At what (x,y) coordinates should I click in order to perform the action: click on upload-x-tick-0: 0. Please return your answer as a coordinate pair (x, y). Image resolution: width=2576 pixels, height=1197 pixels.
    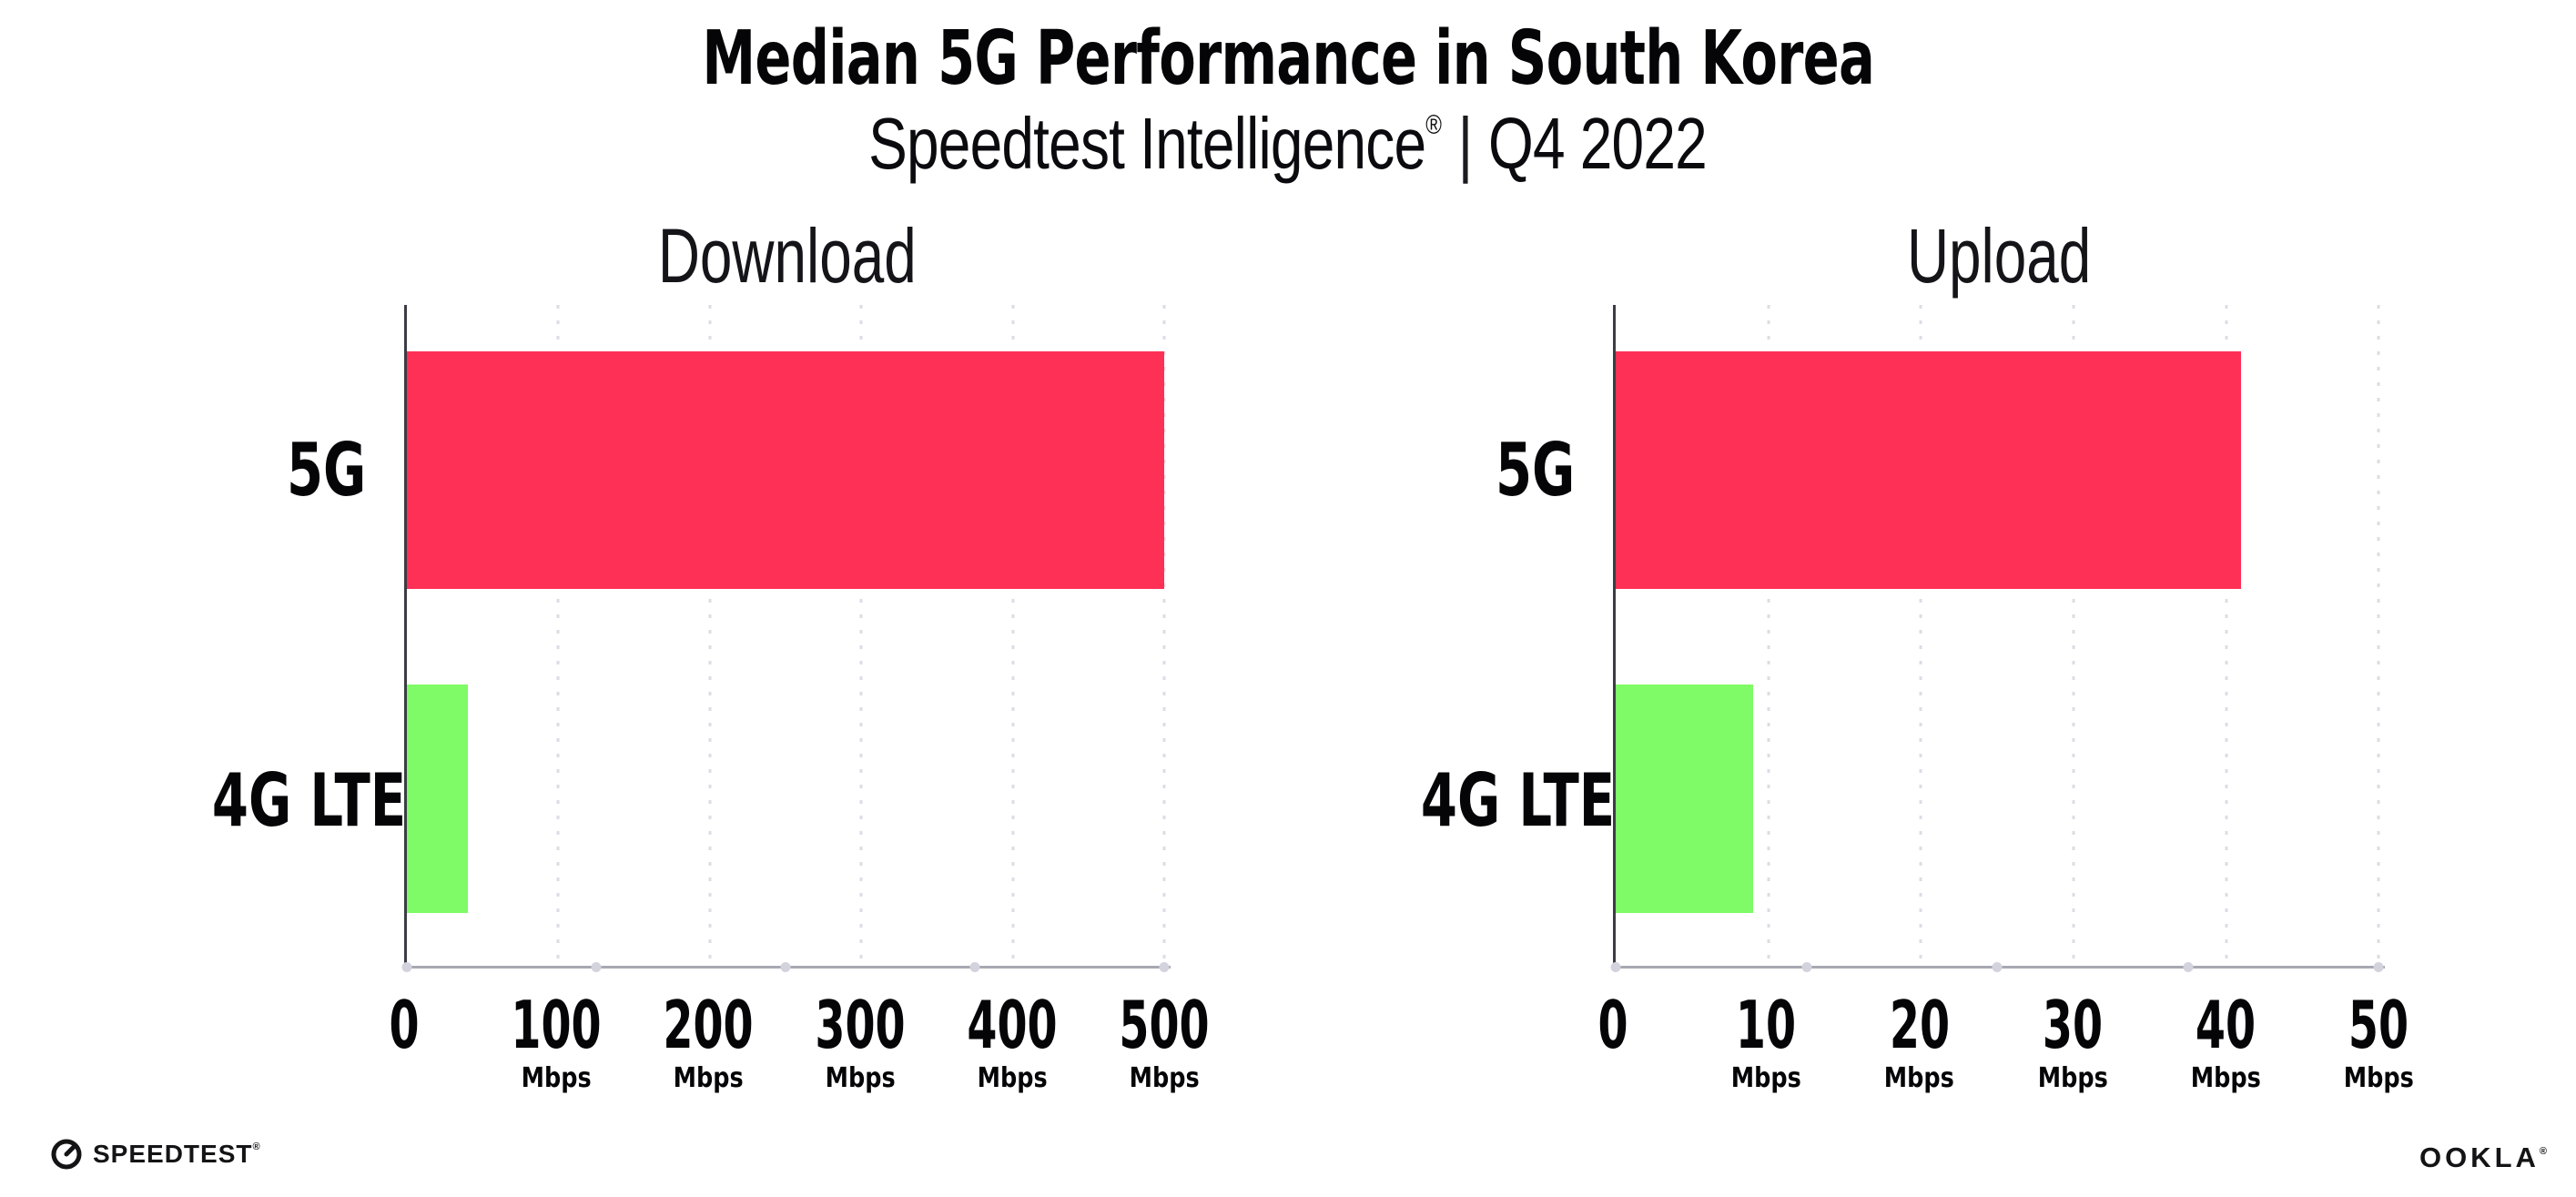
    Looking at the image, I should click on (1612, 1025).